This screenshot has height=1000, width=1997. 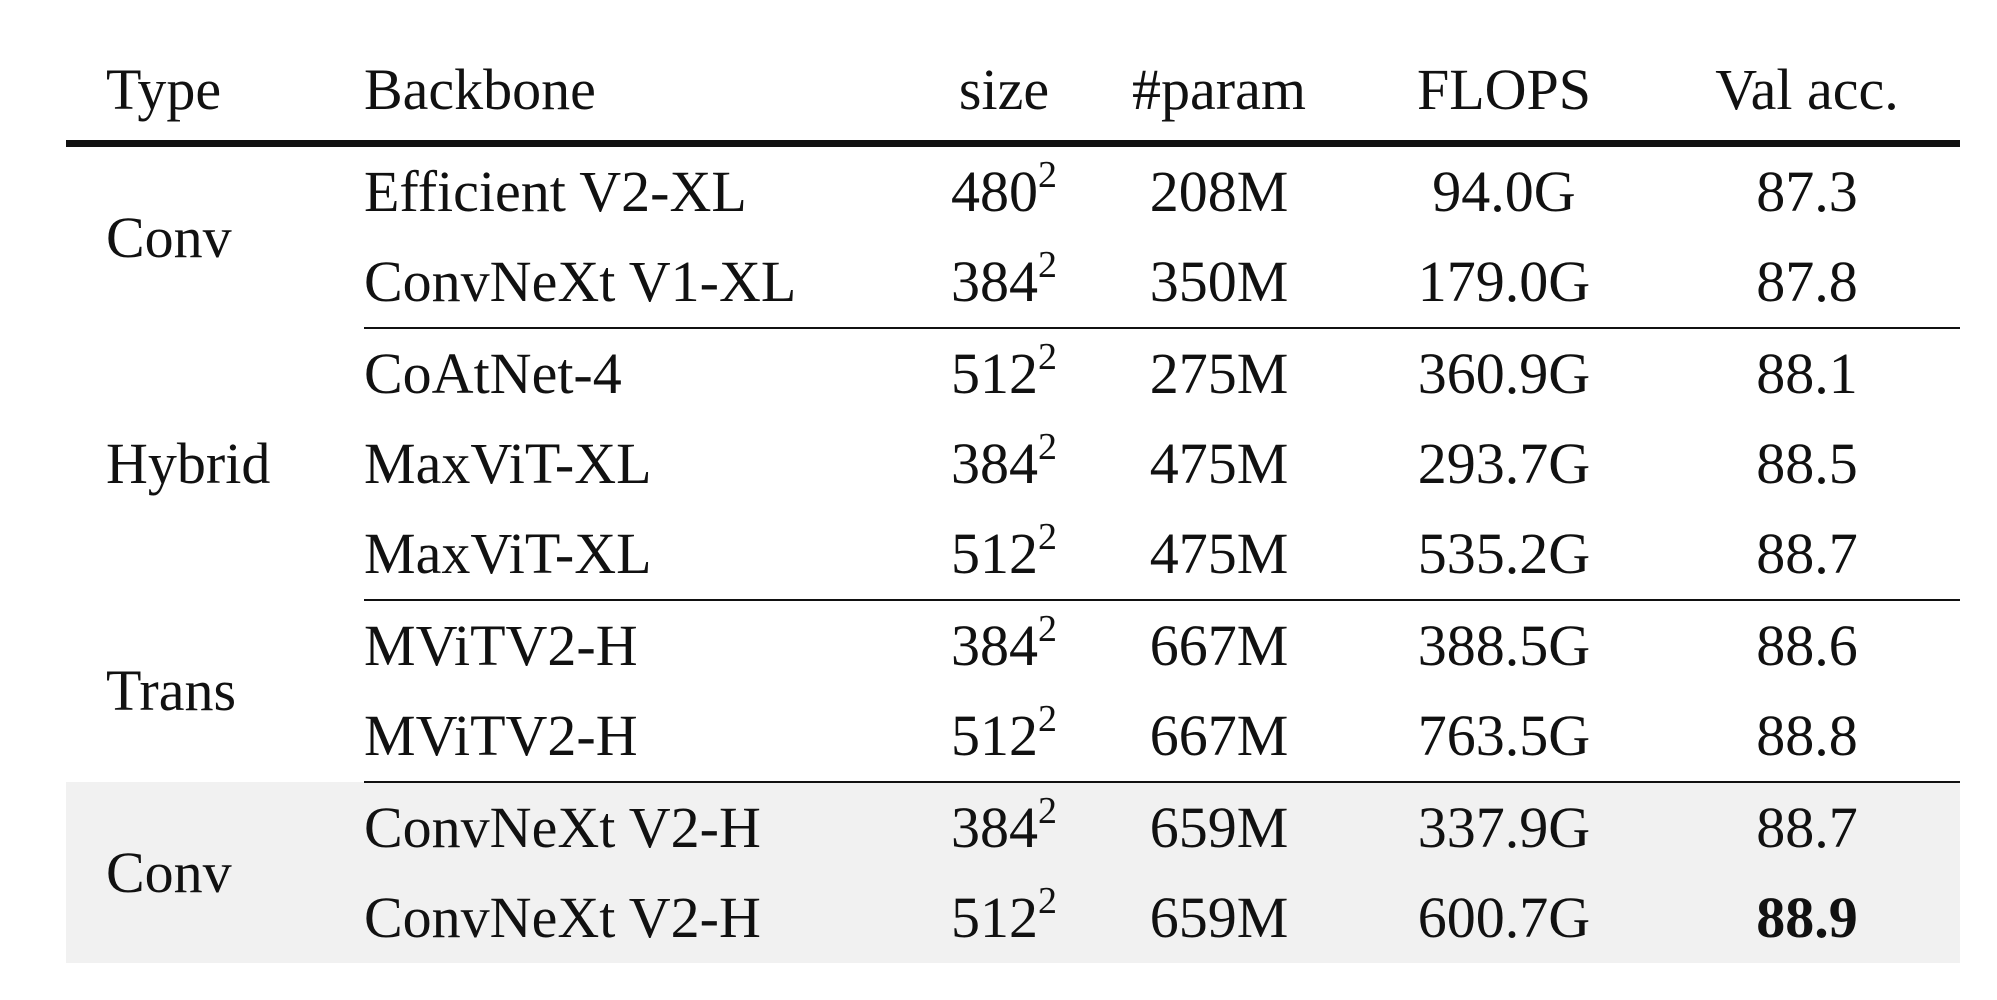 What do you see at coordinates (555, 191) in the screenshot?
I see `backbone-cell: Efficient V2-XL` at bounding box center [555, 191].